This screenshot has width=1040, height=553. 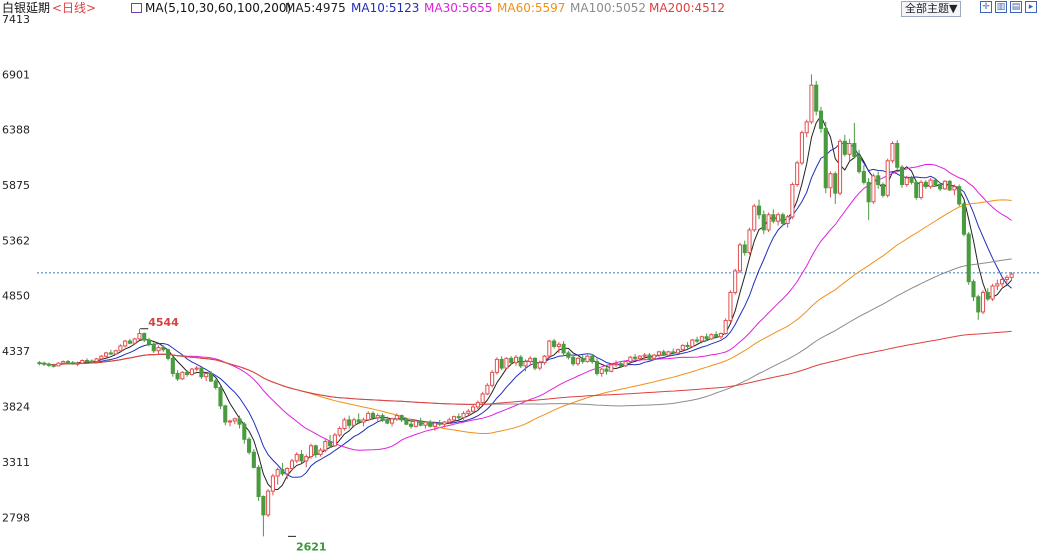 I want to click on ma-icon, so click(x=136, y=8).